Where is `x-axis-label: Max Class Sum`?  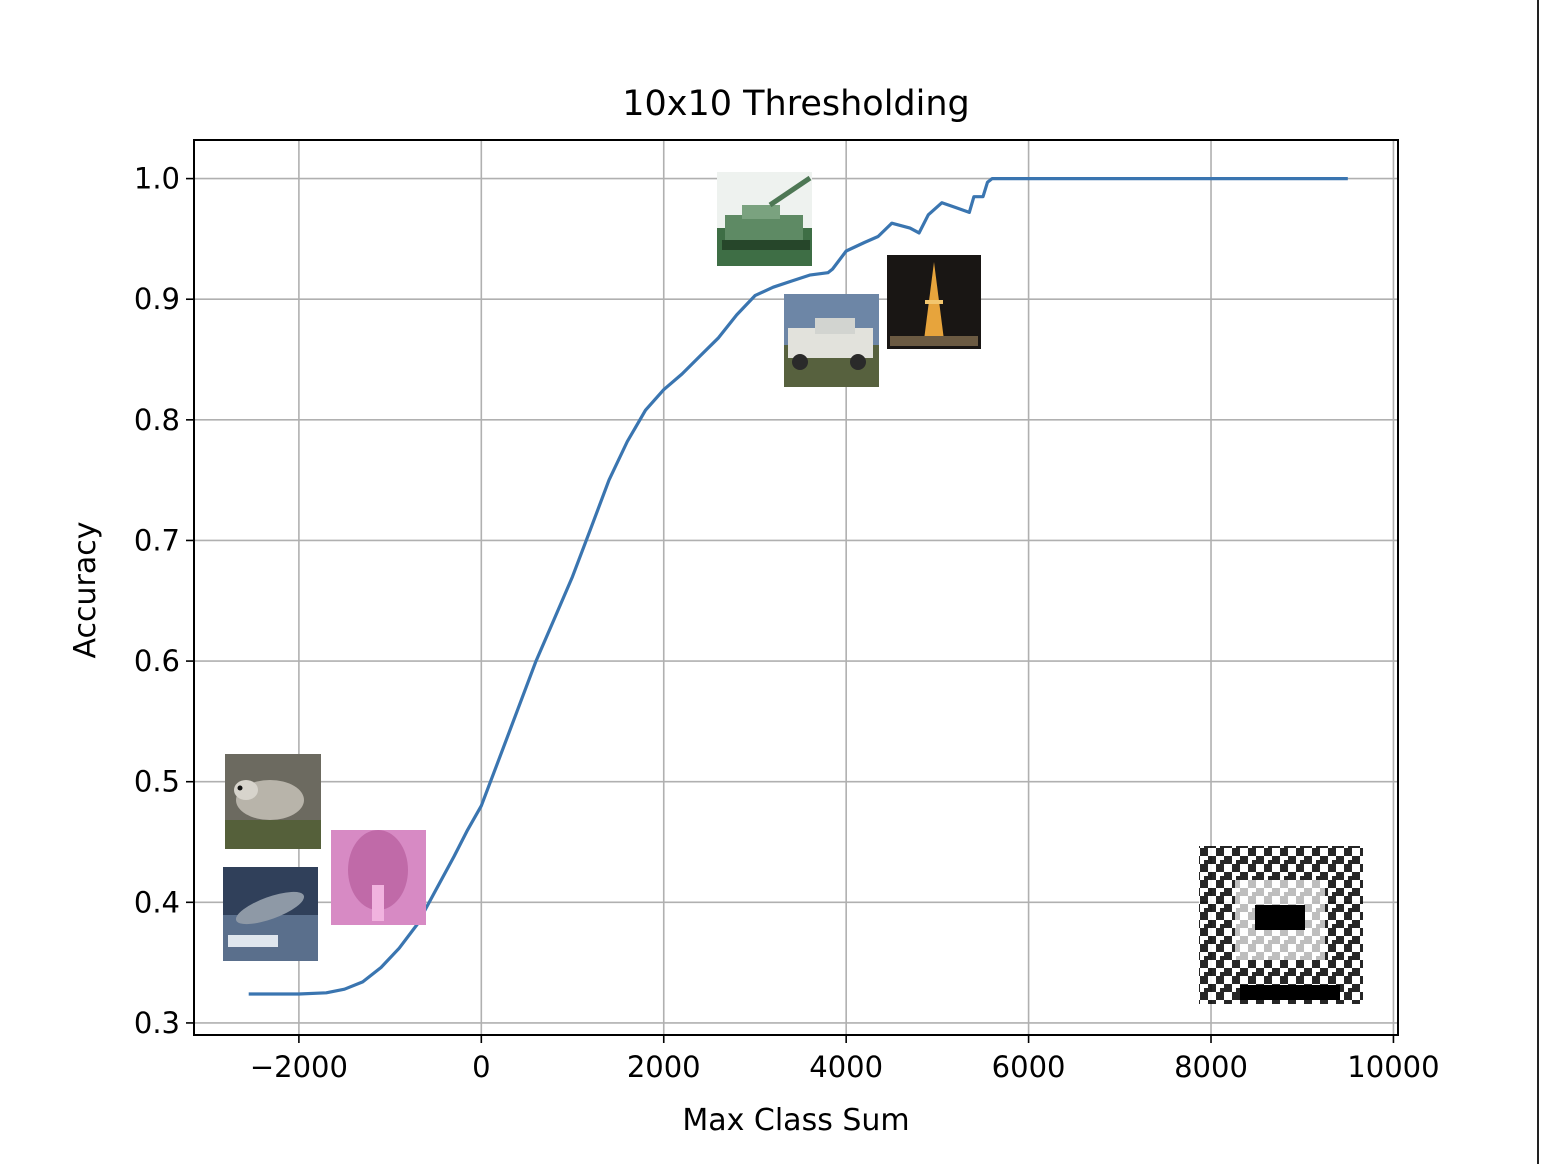 x-axis-label: Max Class Sum is located at coordinates (795, 1120).